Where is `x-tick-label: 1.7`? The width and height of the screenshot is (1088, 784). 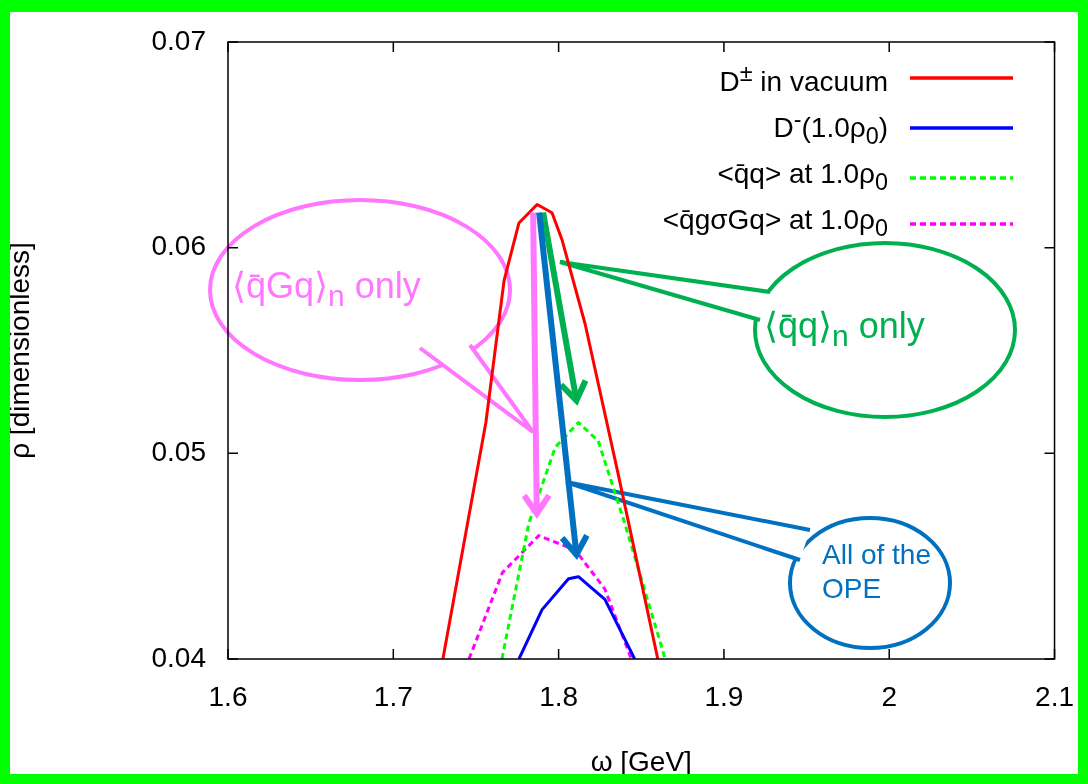
x-tick-label: 1.7 is located at coordinates (393, 696).